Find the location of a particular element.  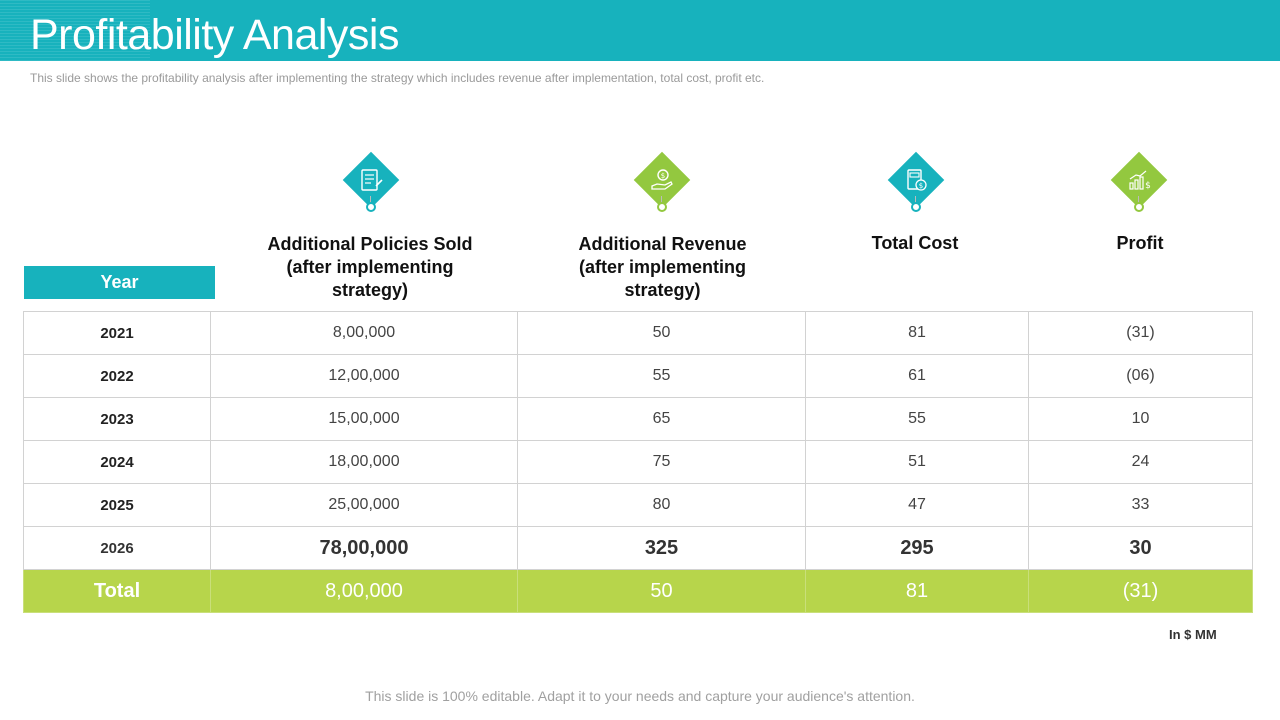

year-cell: 2025 is located at coordinates (117, 505).